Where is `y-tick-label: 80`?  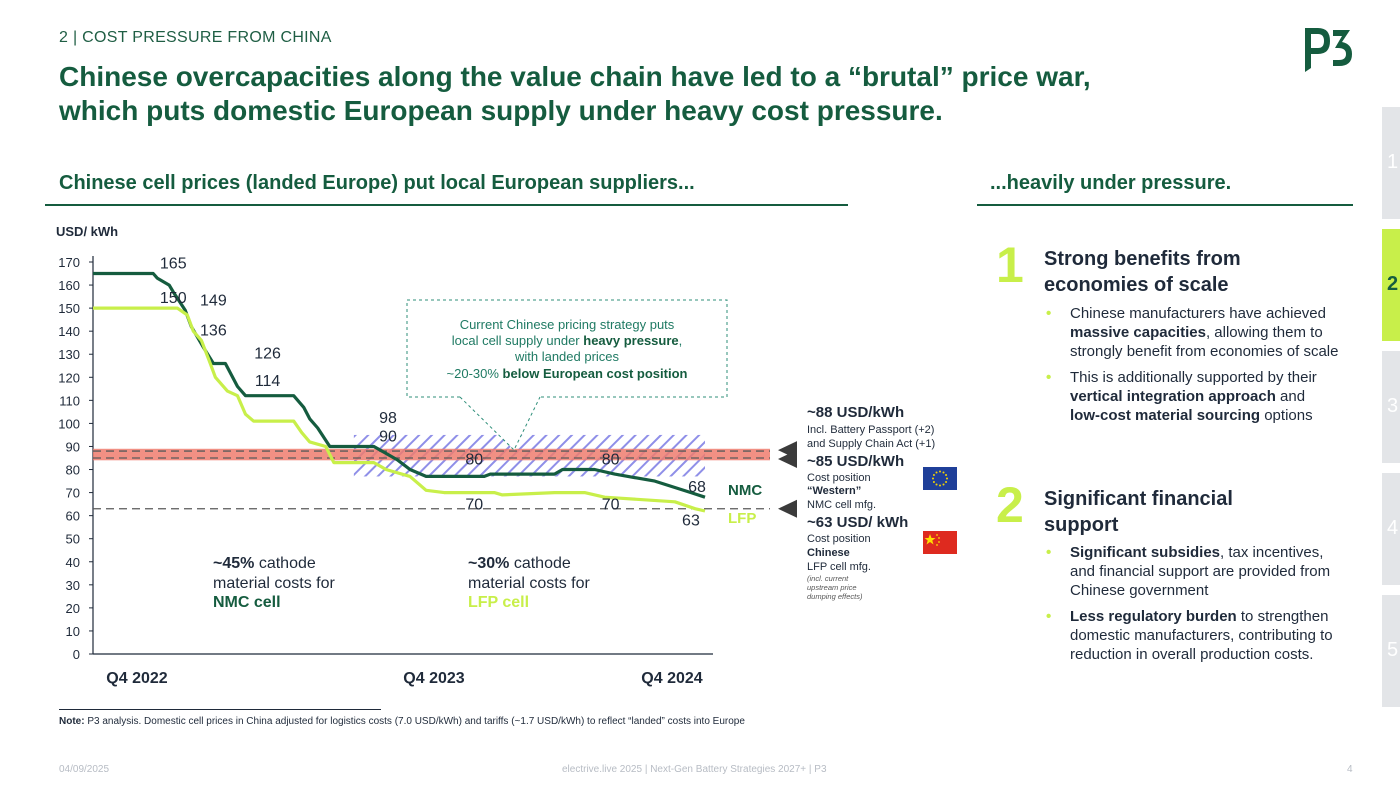
y-tick-label: 80 is located at coordinates (73, 470).